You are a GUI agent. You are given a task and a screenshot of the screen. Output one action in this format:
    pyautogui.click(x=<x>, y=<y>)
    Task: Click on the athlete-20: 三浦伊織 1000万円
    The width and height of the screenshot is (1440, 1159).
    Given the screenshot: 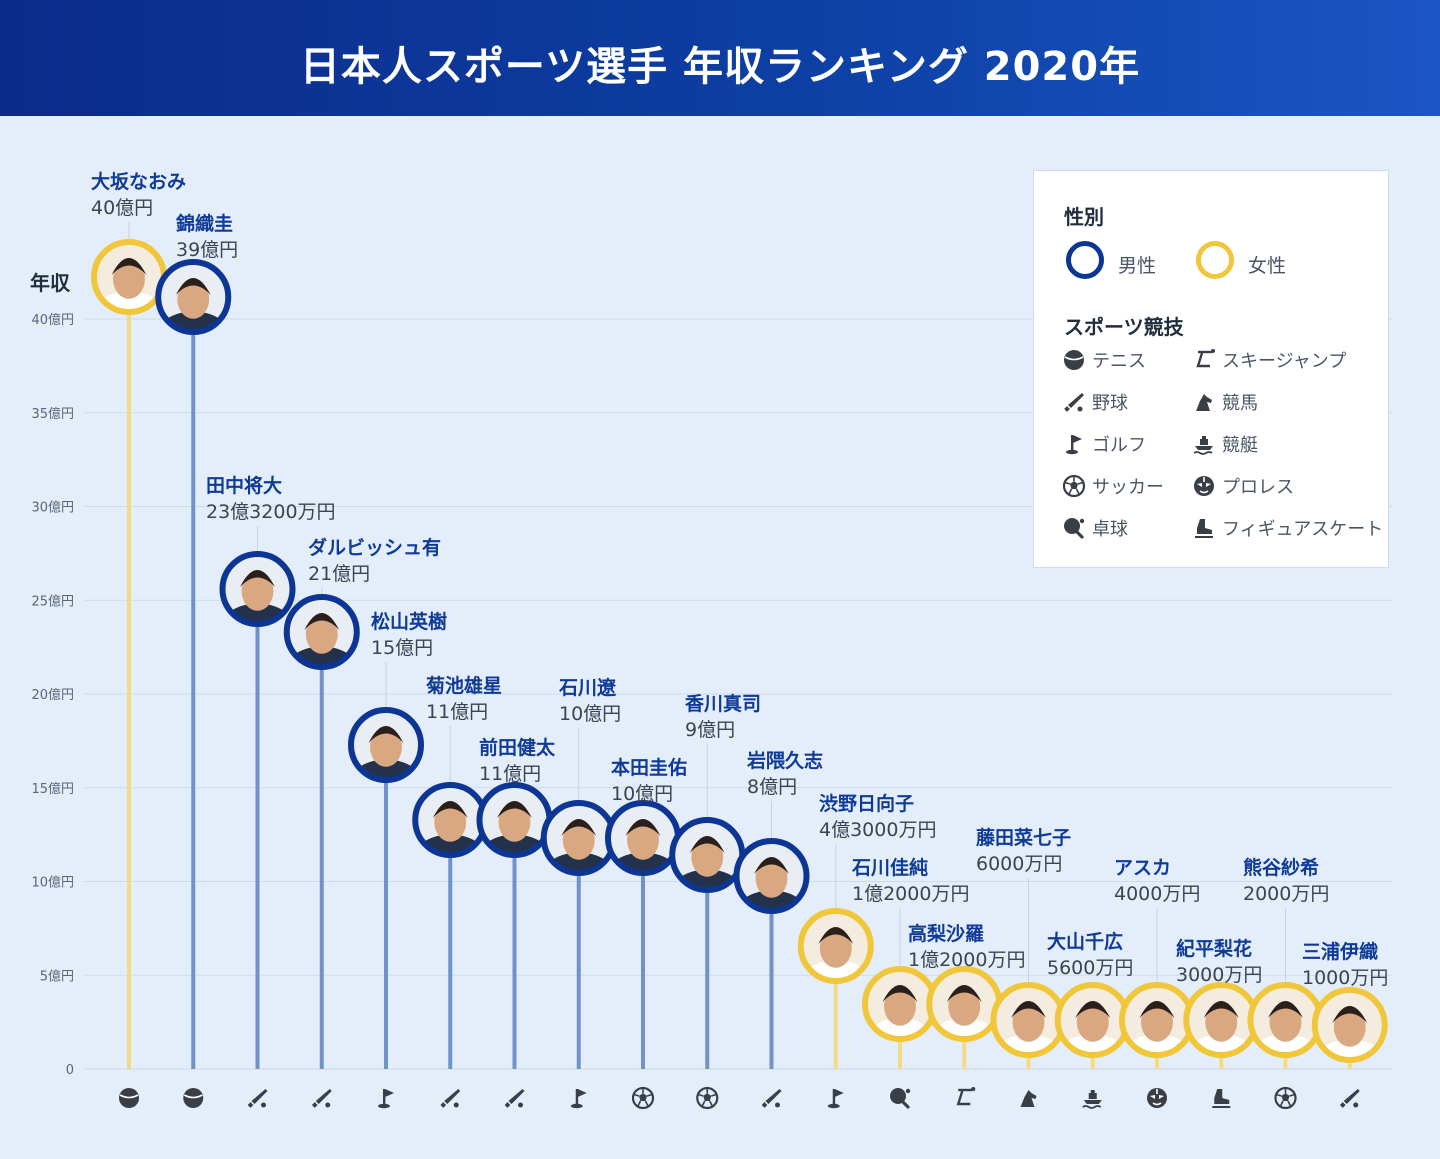 What is the action you would take?
    pyautogui.click(x=1345, y=1024)
    